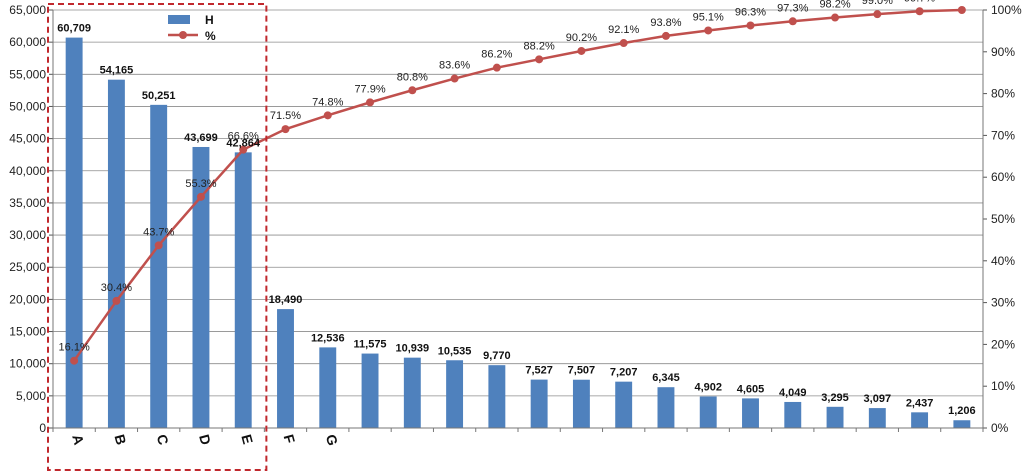 This screenshot has height=476, width=1024. Describe the element at coordinates (74, 29) in the screenshot. I see `bar-value-label: 60,709` at that location.